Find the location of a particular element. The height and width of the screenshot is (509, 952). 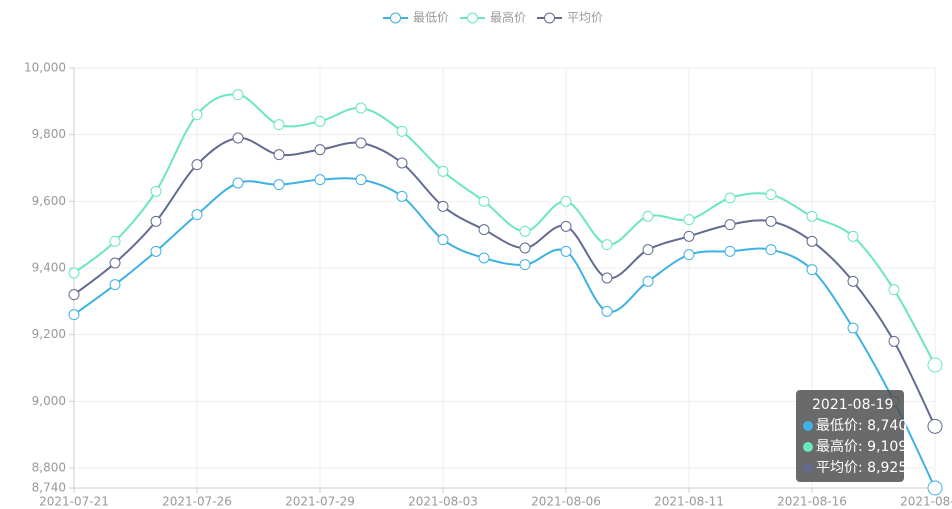

y-tick-label: 9,600 is located at coordinates (49, 201).